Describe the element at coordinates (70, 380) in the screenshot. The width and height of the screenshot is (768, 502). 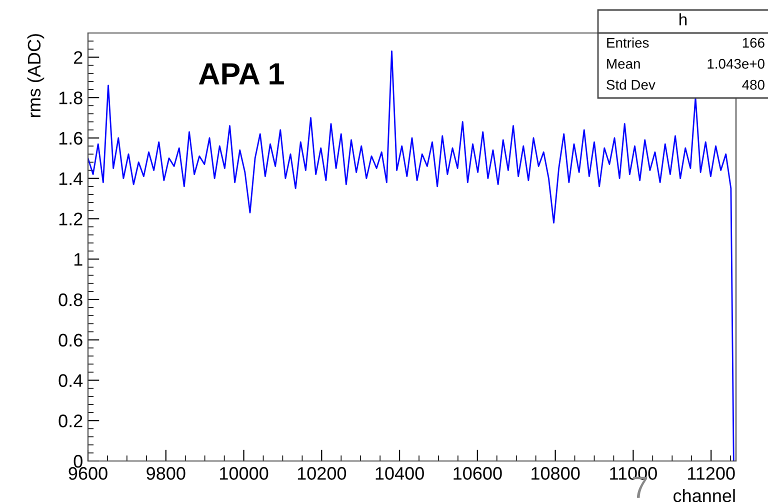
I see `y-tick-label: 0.4` at that location.